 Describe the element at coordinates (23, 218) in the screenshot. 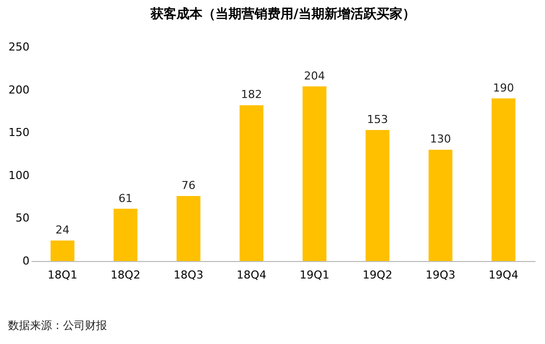

I see `y-tick-label: 50` at that location.